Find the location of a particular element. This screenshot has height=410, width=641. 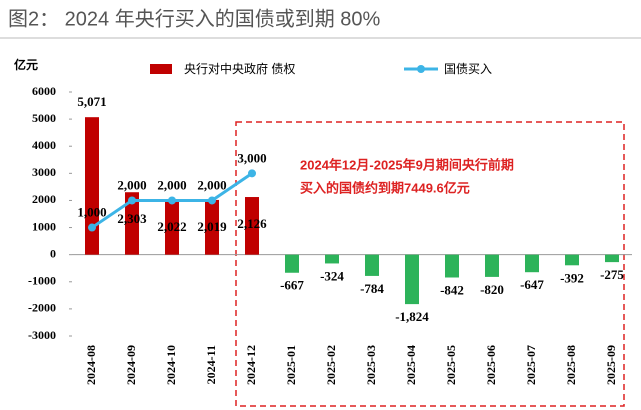

x-tick-label: 2025-02 is located at coordinates (331, 365).